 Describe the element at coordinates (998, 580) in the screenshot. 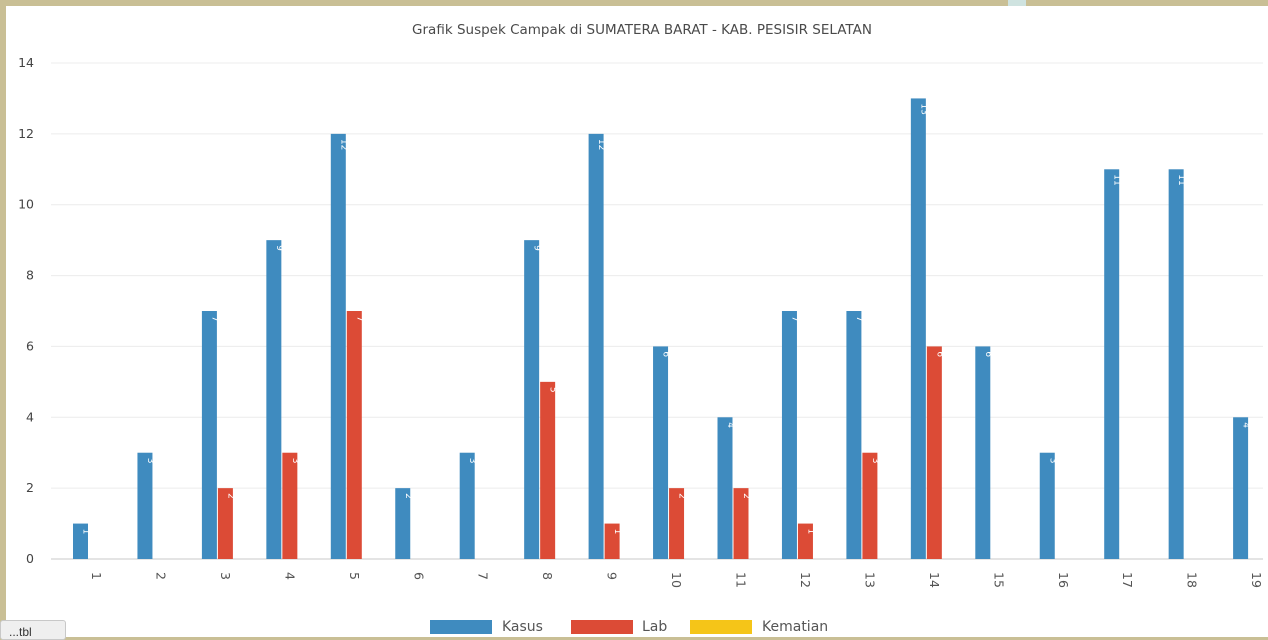

I see `x-tick-label: 15` at that location.